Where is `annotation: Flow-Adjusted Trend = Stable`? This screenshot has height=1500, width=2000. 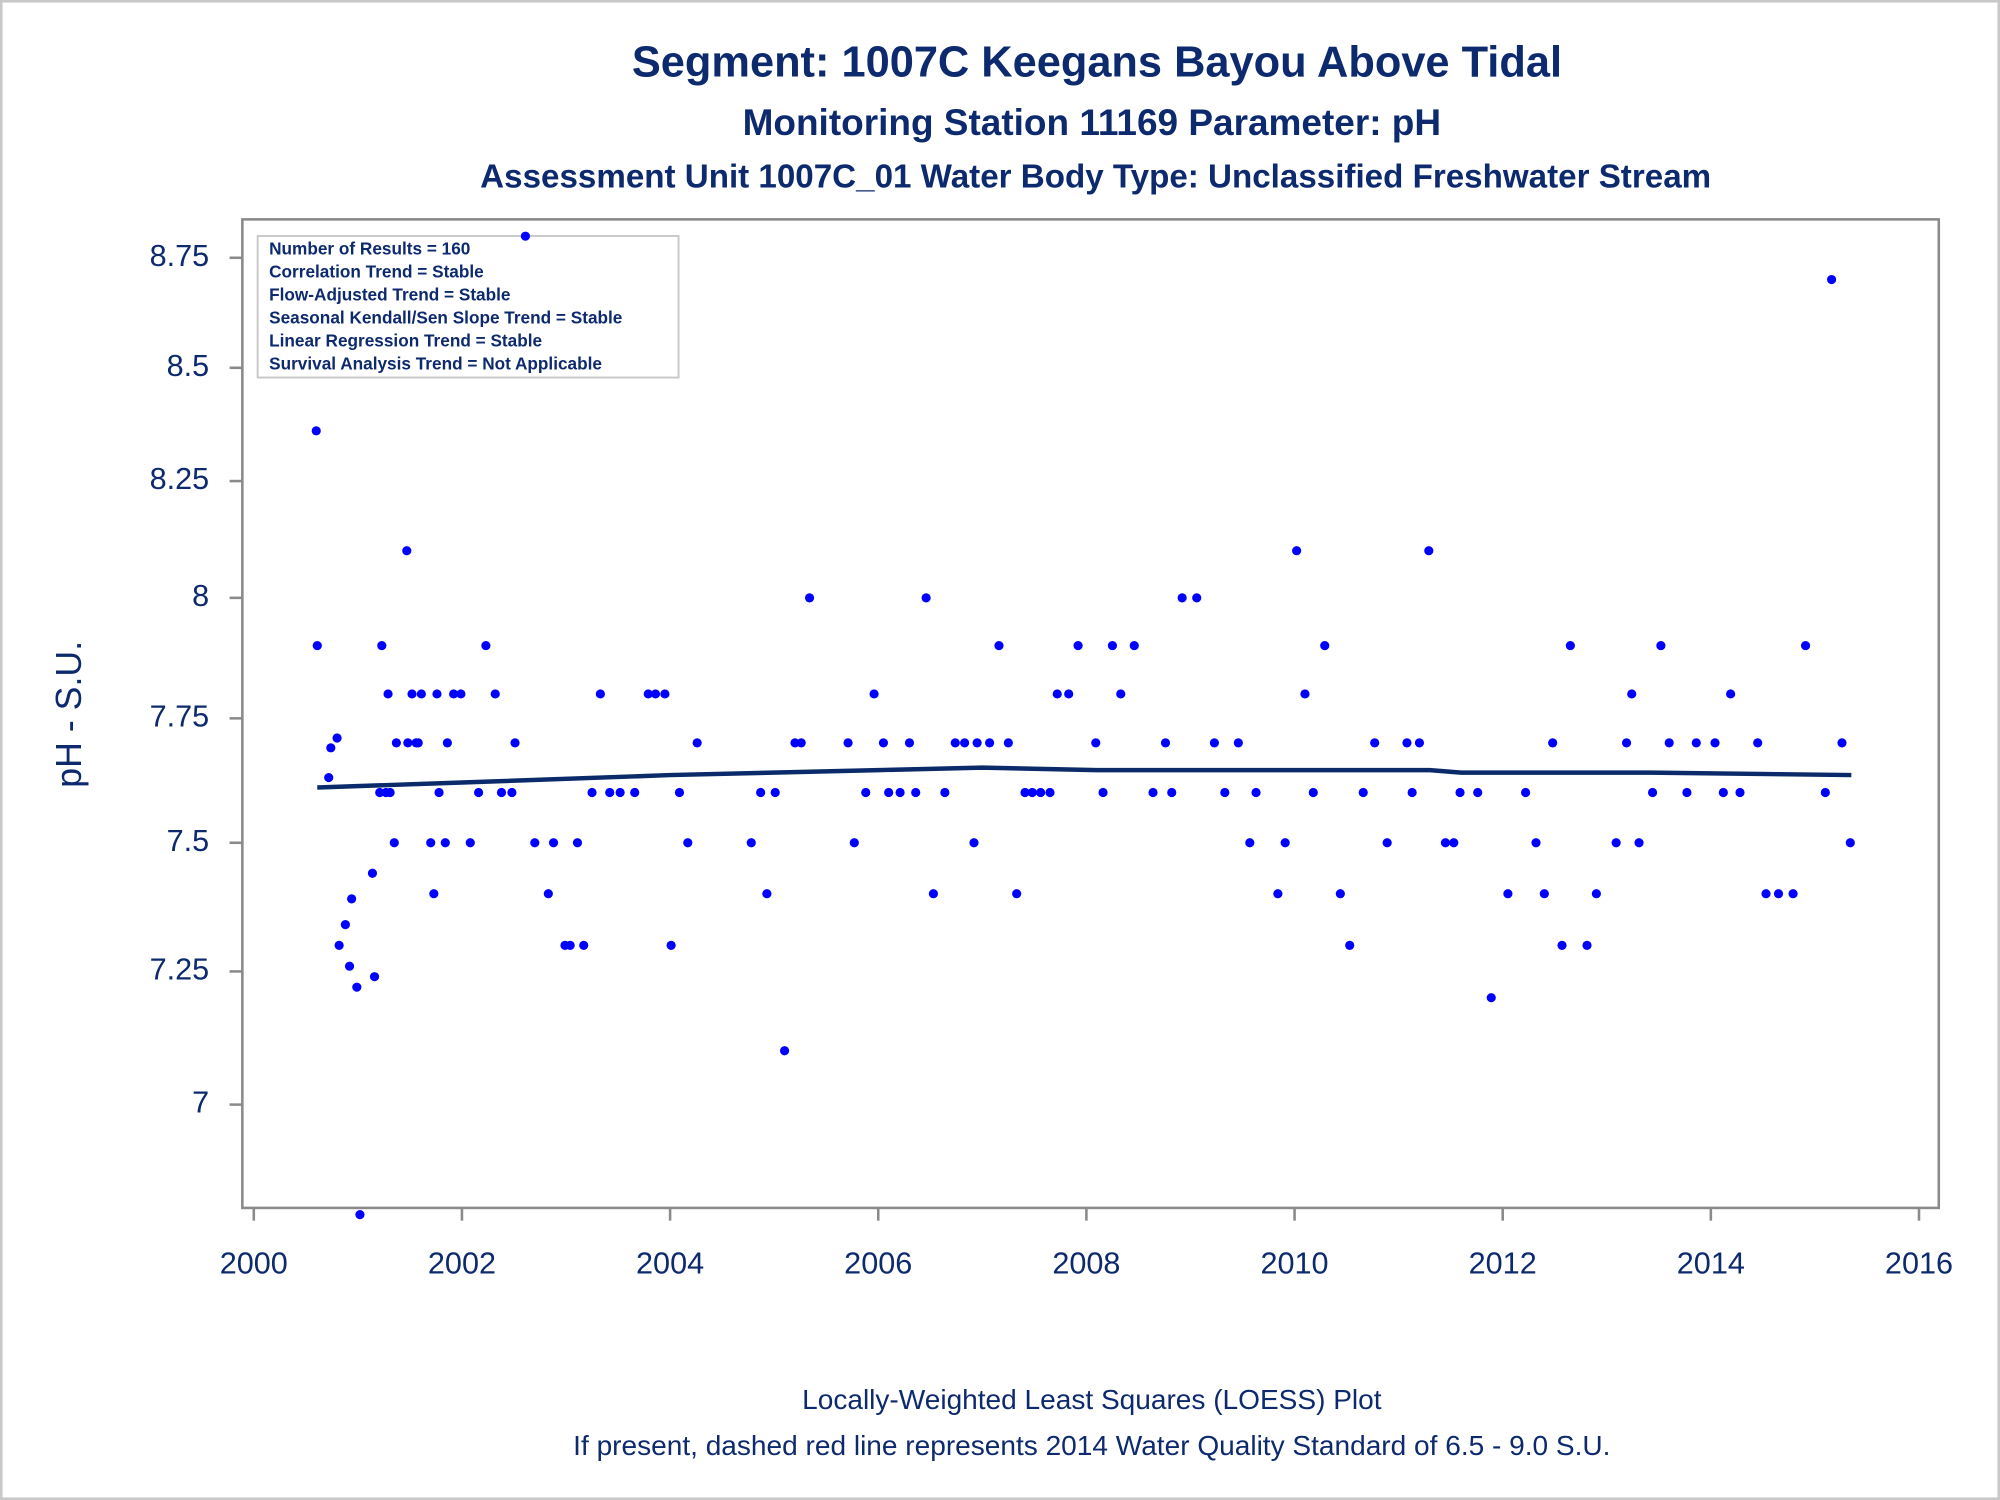
annotation: Flow-Adjusted Trend = Stable is located at coordinates (389, 294).